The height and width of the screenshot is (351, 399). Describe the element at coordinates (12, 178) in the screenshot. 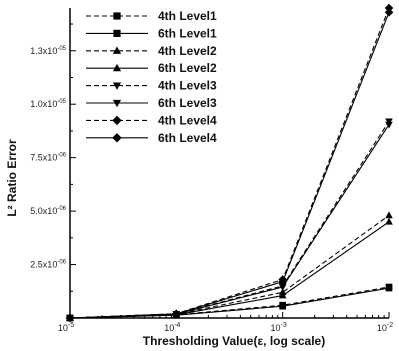

I see `y-axis-title: L² Ratio Error` at that location.